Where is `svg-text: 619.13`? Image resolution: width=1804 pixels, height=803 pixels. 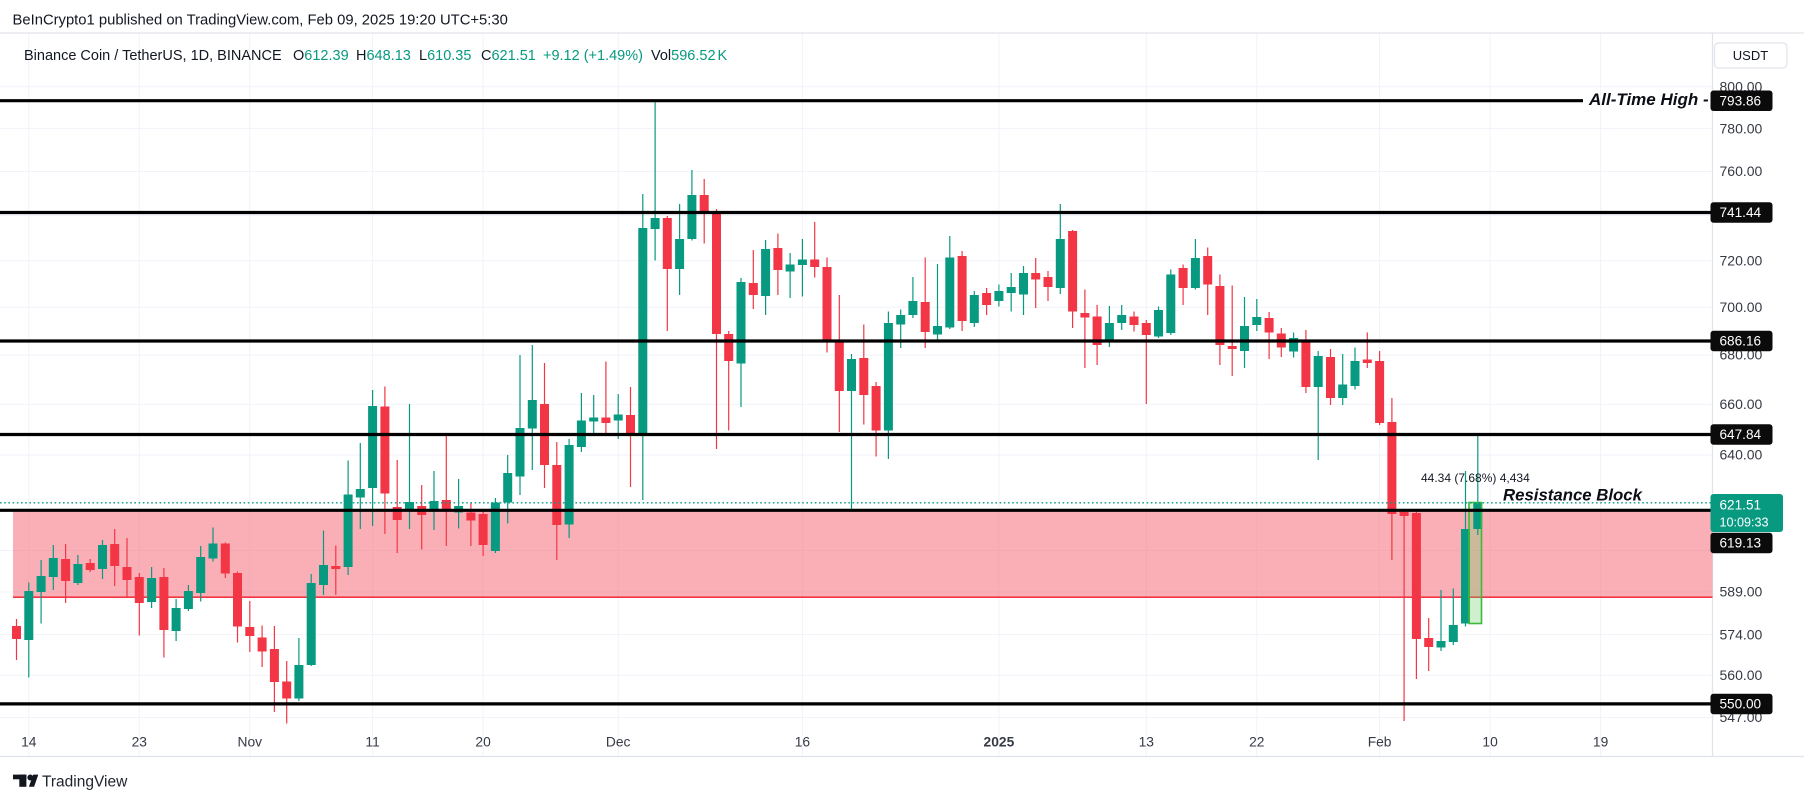
svg-text: 619.13 is located at coordinates (1741, 543).